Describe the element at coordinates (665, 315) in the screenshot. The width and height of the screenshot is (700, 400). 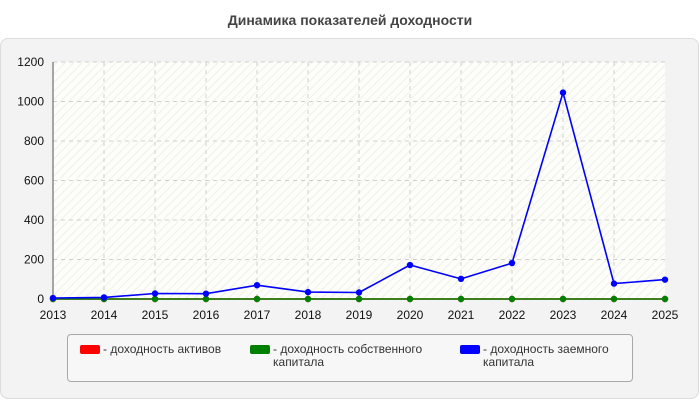
I see `x-tick-label: 2025` at that location.